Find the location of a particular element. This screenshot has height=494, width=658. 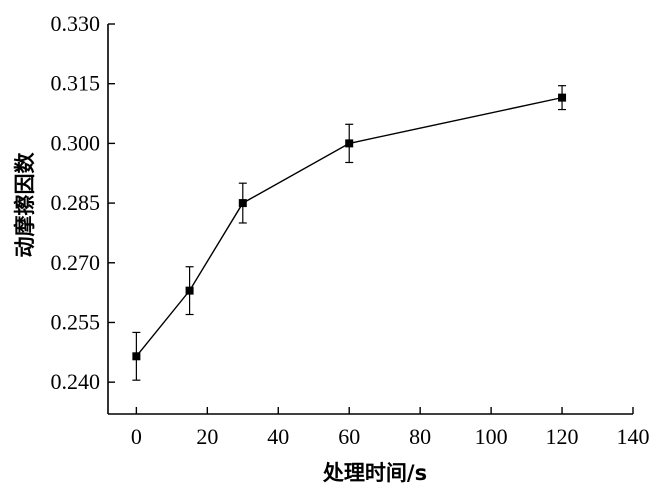

y-axis-label: 动摩擦因数 is located at coordinates (25, 205).